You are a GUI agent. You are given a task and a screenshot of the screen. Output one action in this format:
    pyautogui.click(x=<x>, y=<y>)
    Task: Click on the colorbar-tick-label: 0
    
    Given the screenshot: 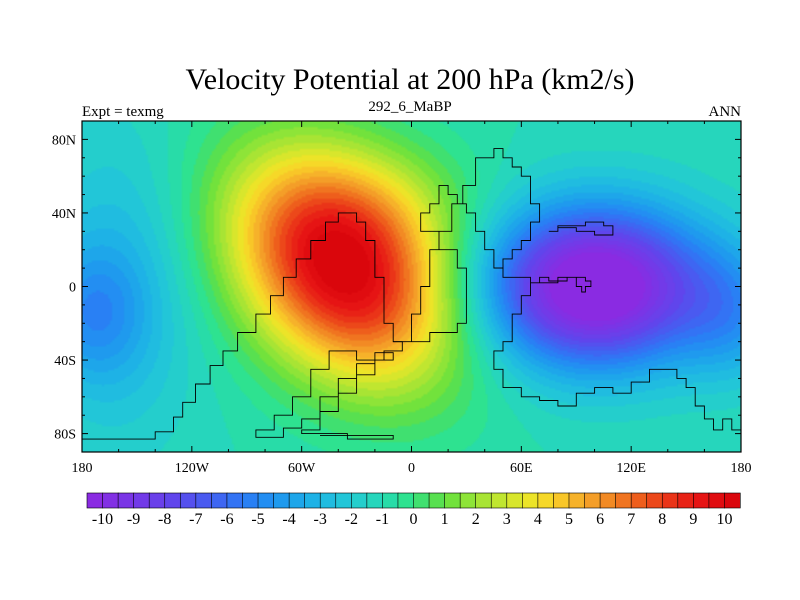 What is the action you would take?
    pyautogui.click(x=414, y=519)
    